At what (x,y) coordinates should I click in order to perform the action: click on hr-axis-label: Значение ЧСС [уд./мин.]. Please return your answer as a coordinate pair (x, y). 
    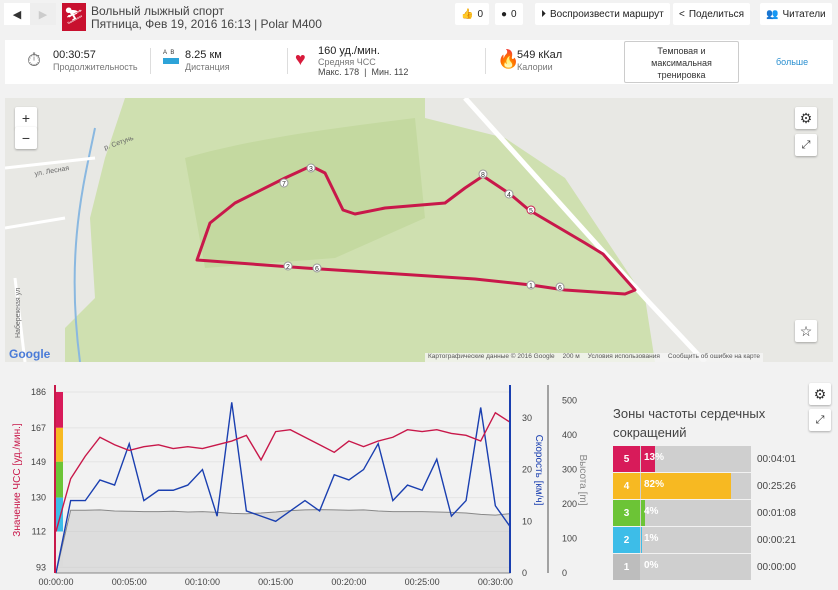
    Looking at the image, I should click on (17, 480).